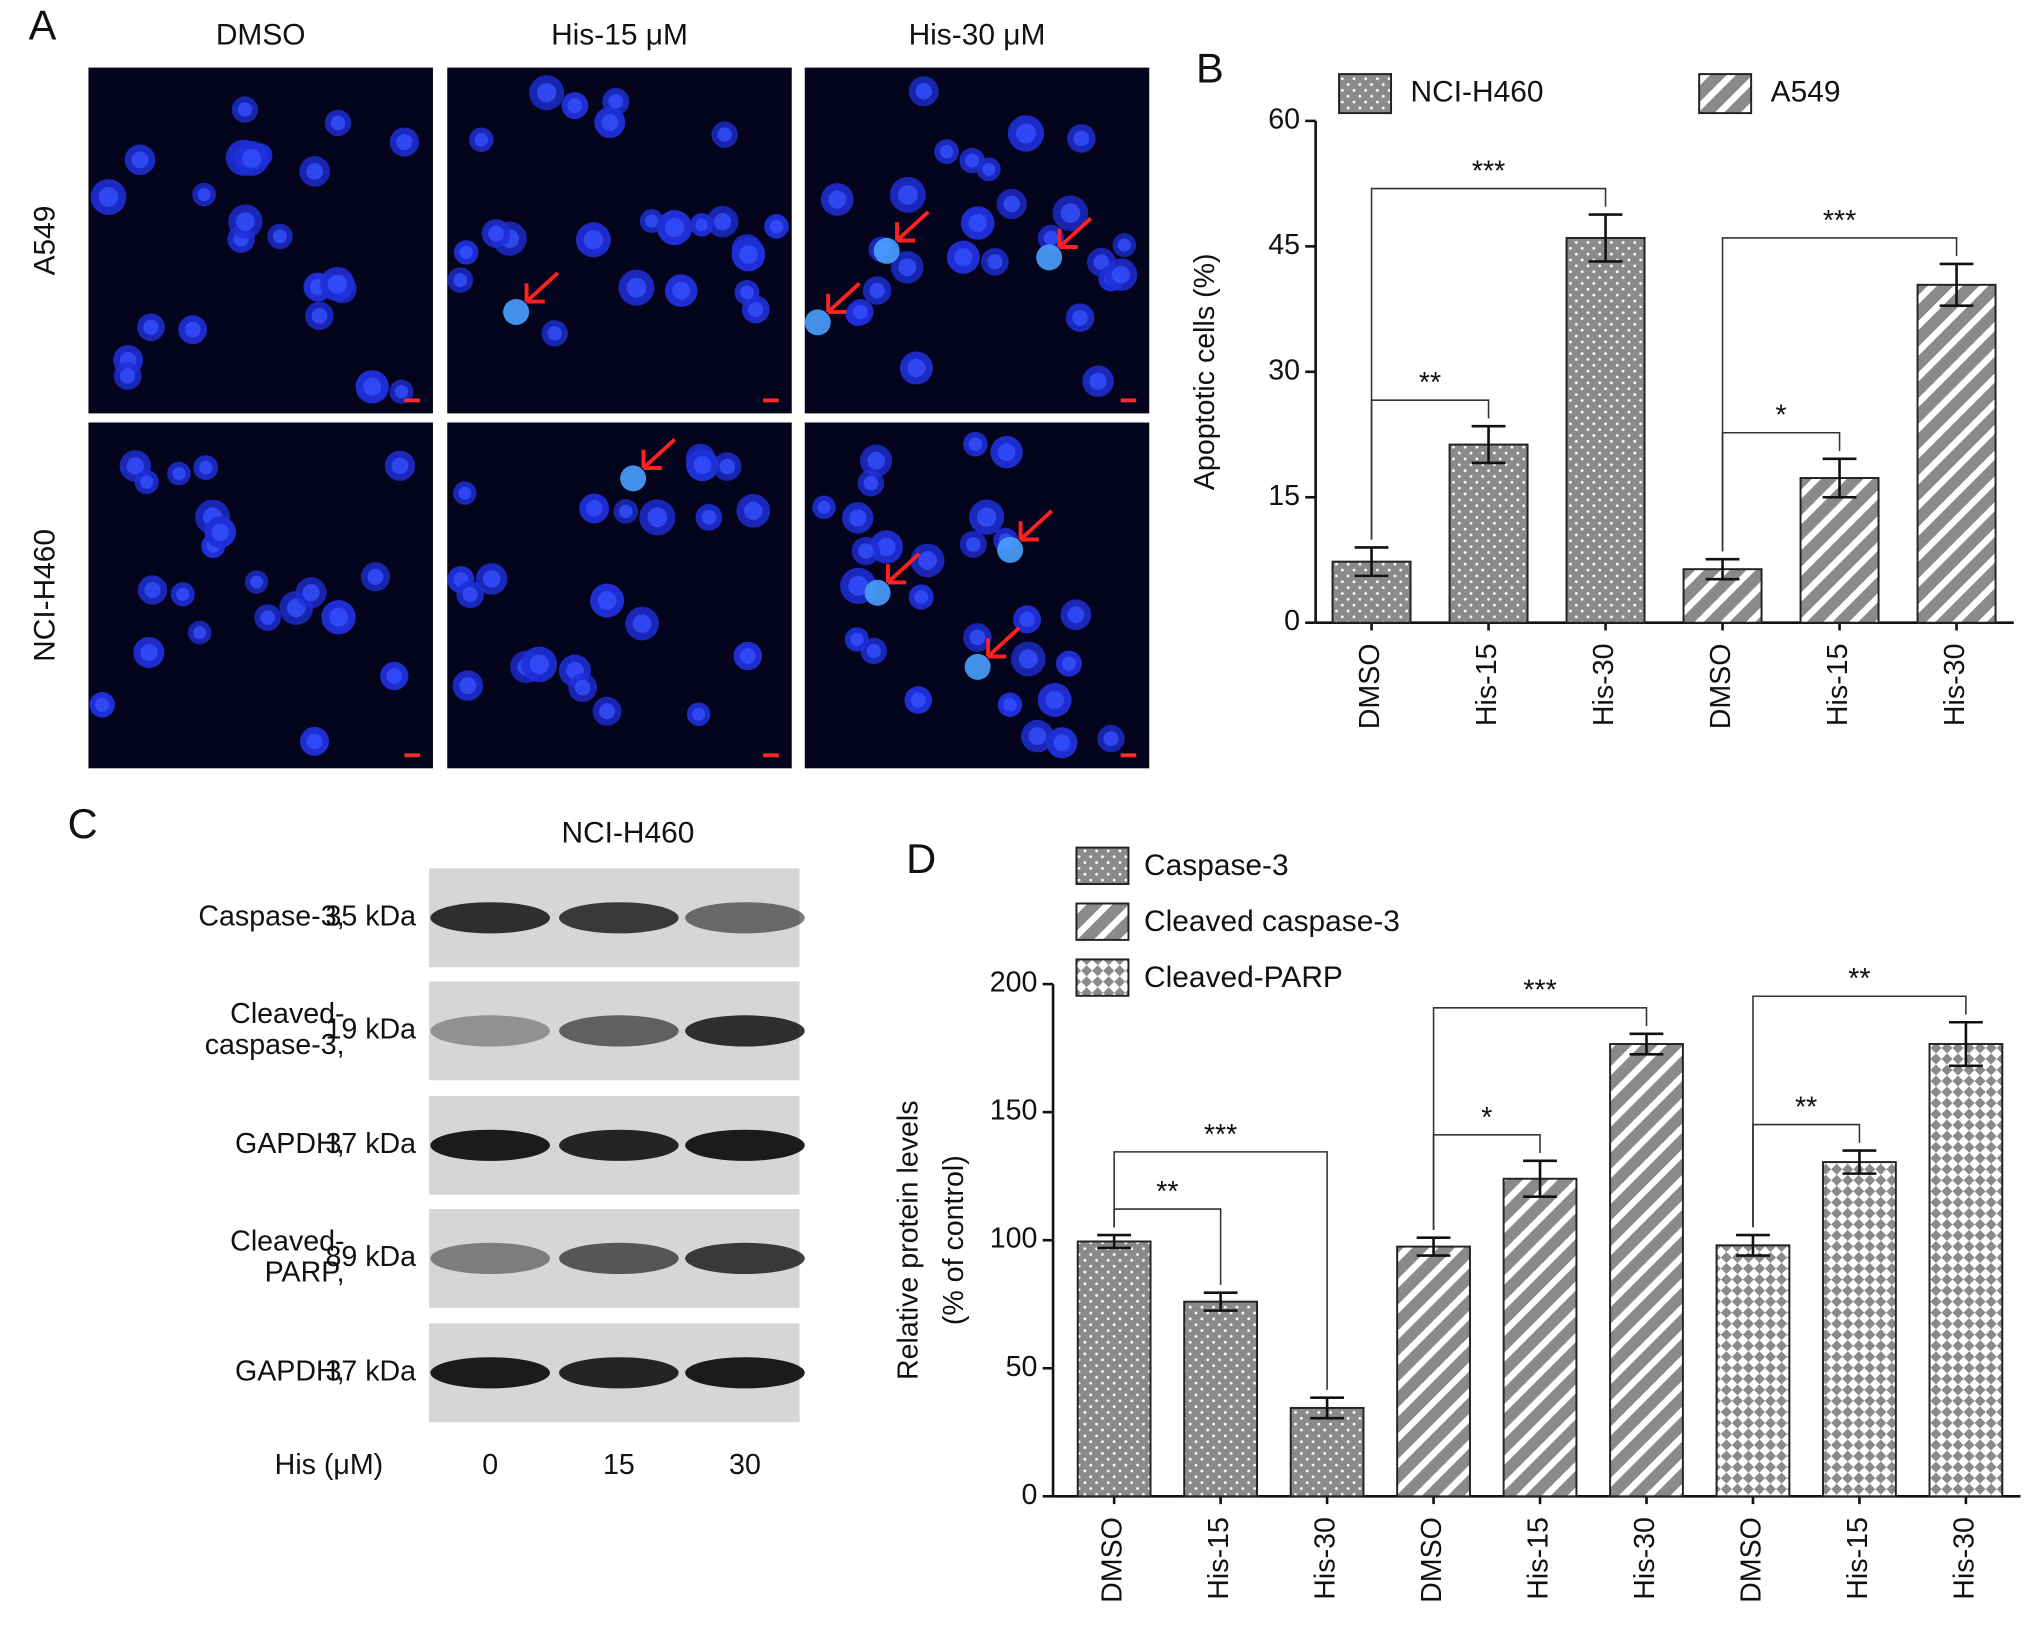 This screenshot has height=1625, width=2032. What do you see at coordinates (921, 858) in the screenshot?
I see `panel-label: D` at bounding box center [921, 858].